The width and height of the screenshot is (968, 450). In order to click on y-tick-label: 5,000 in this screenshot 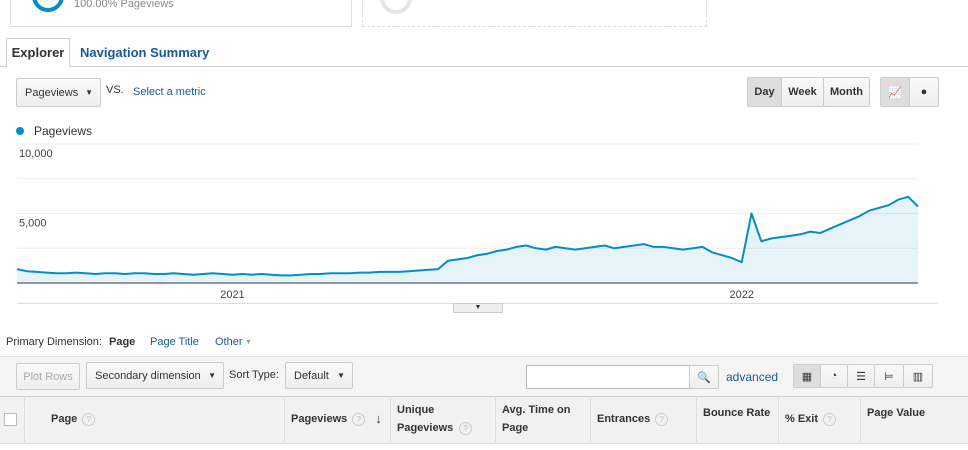, I will do `click(33, 224)`.